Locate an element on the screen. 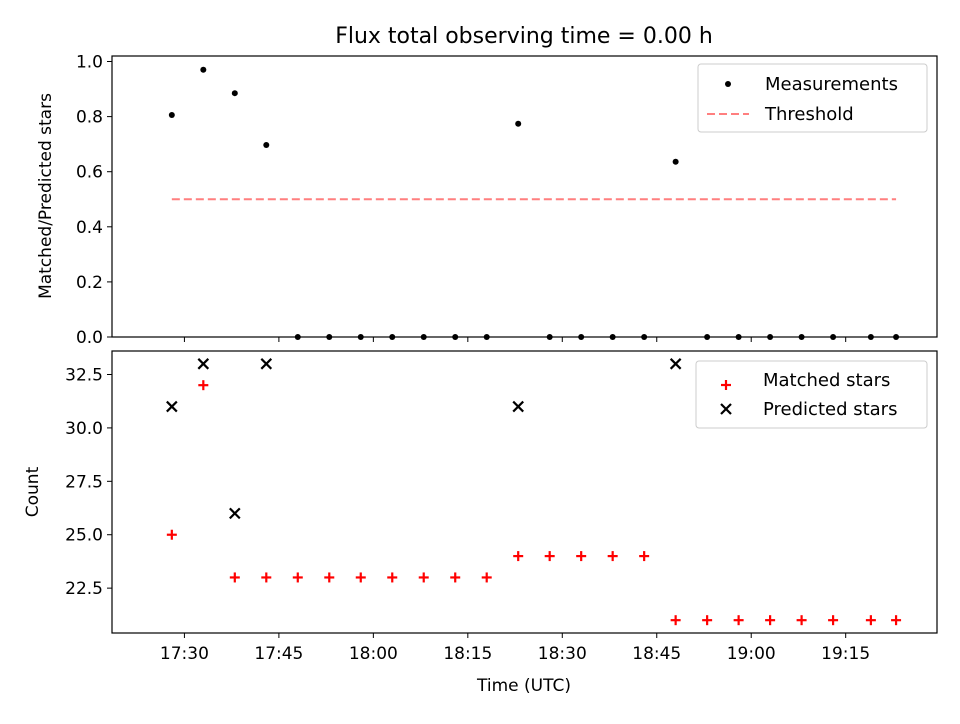 The height and width of the screenshot is (724, 960). top-y-tick-label: 0.2 is located at coordinates (89, 283).